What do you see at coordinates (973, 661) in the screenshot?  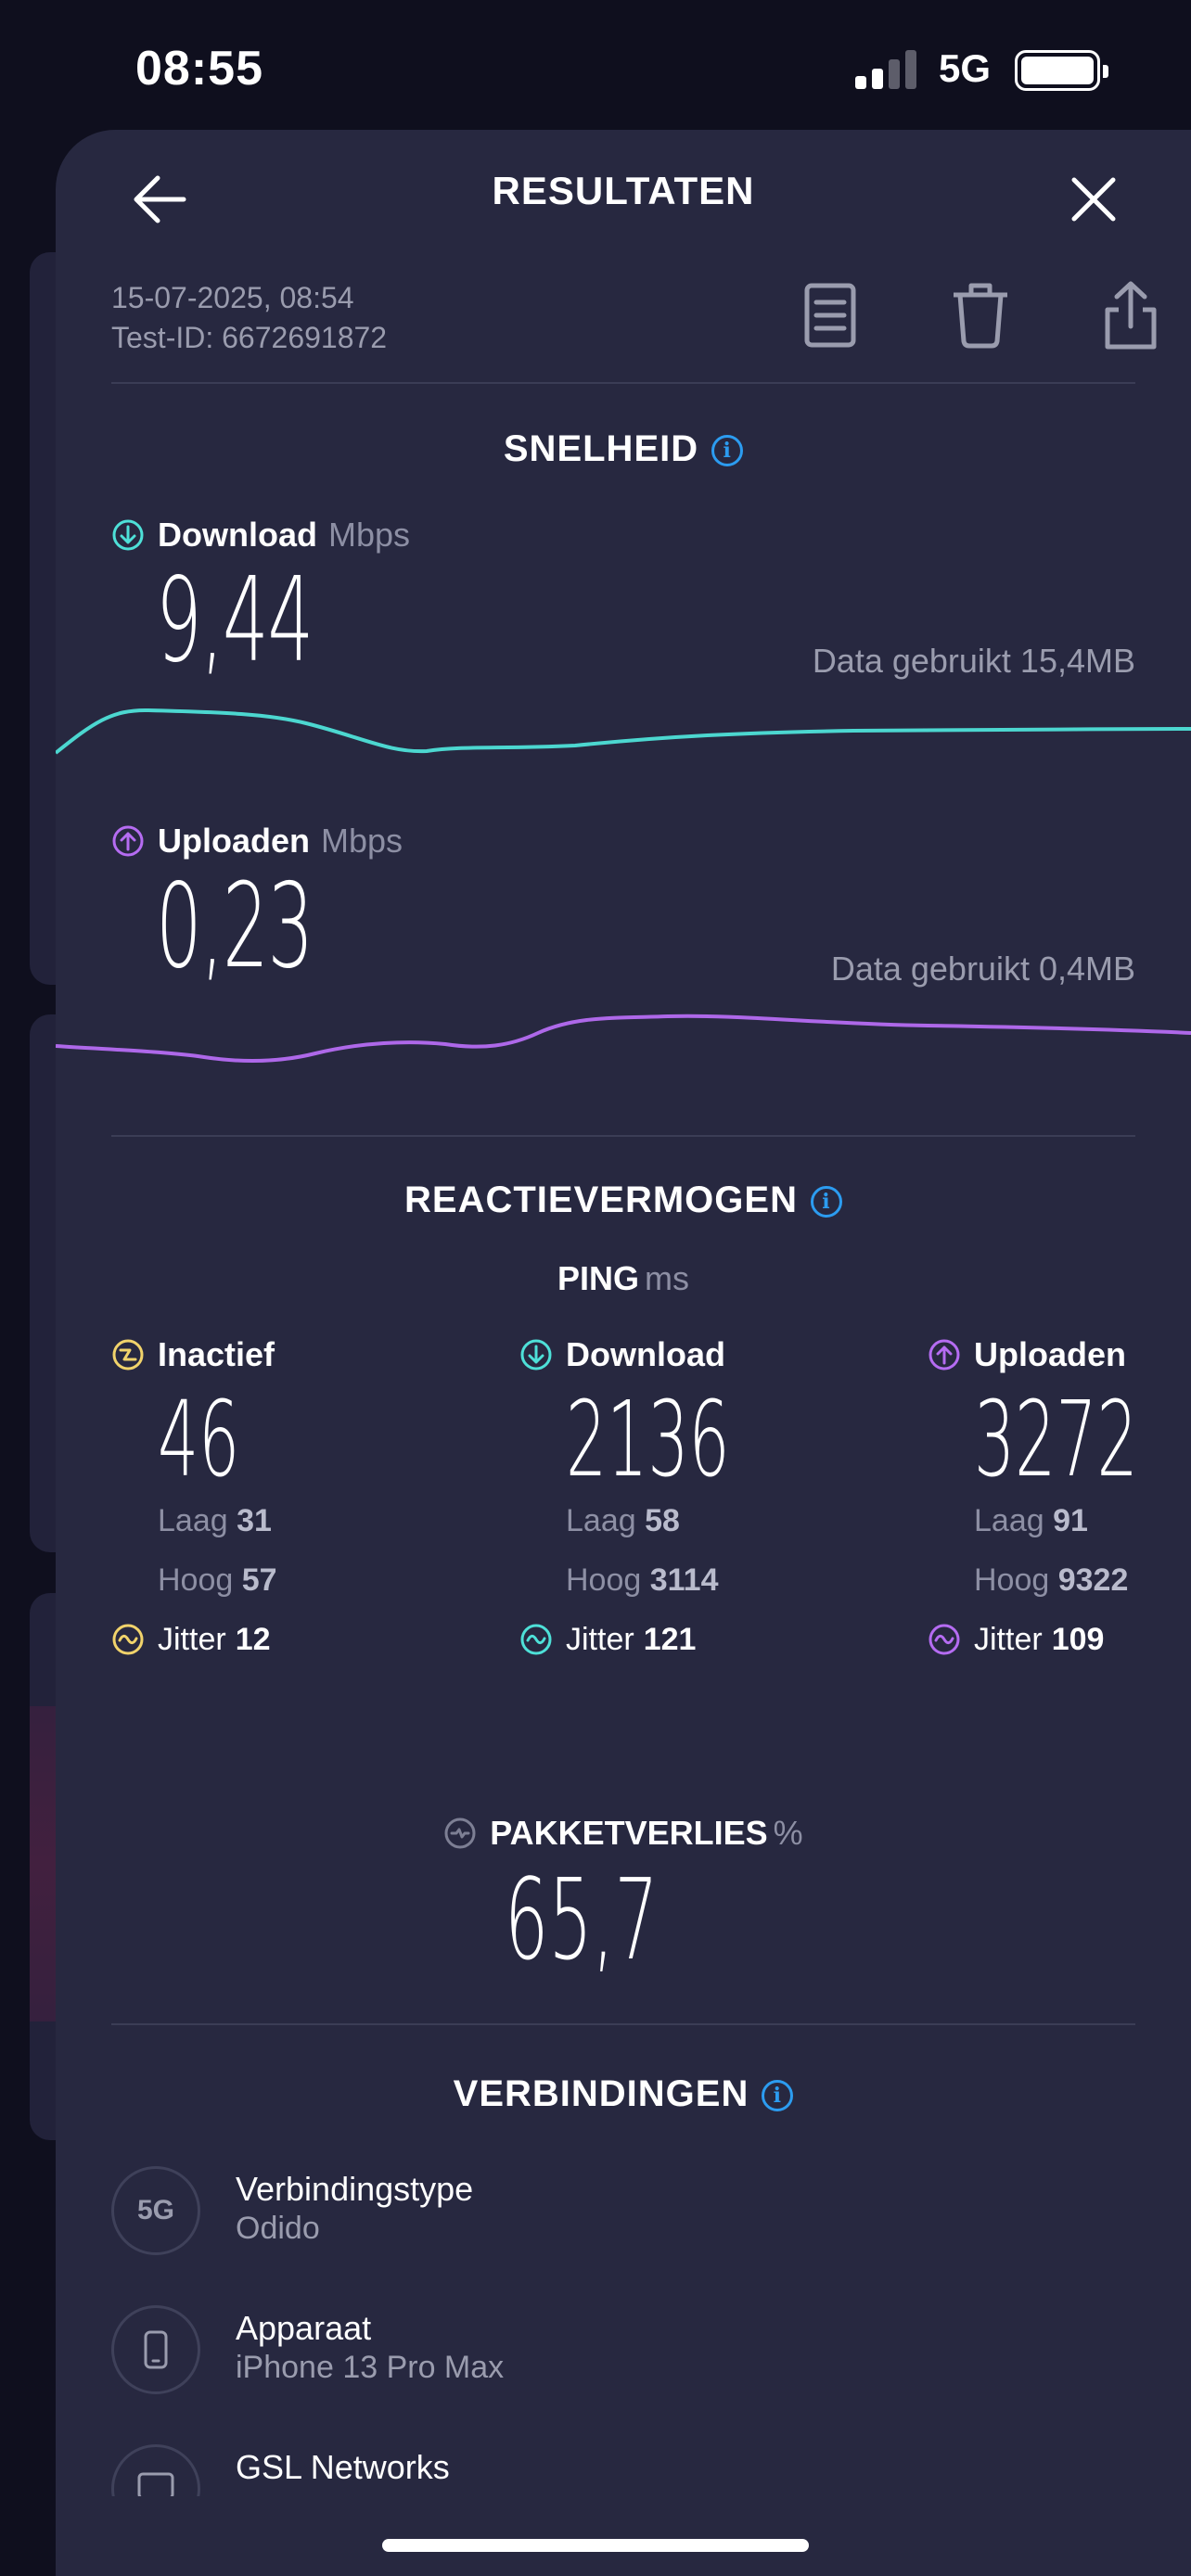 I see `download-data-used: Data gebruikt 15,4MB` at bounding box center [973, 661].